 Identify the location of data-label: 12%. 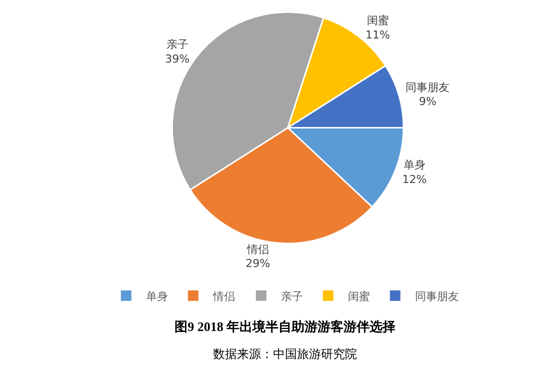
(414, 179).